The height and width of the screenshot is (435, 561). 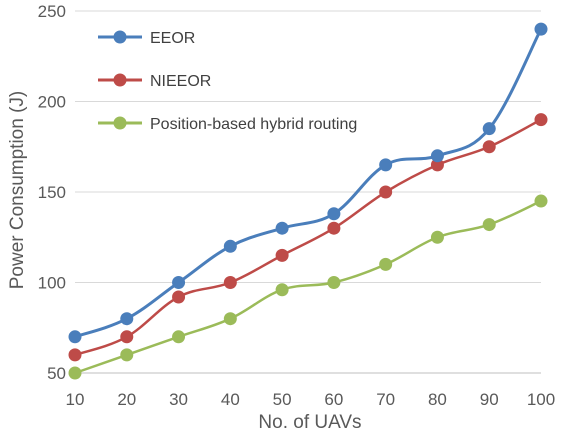 I want to click on y-tick-label: 50, so click(x=56, y=373).